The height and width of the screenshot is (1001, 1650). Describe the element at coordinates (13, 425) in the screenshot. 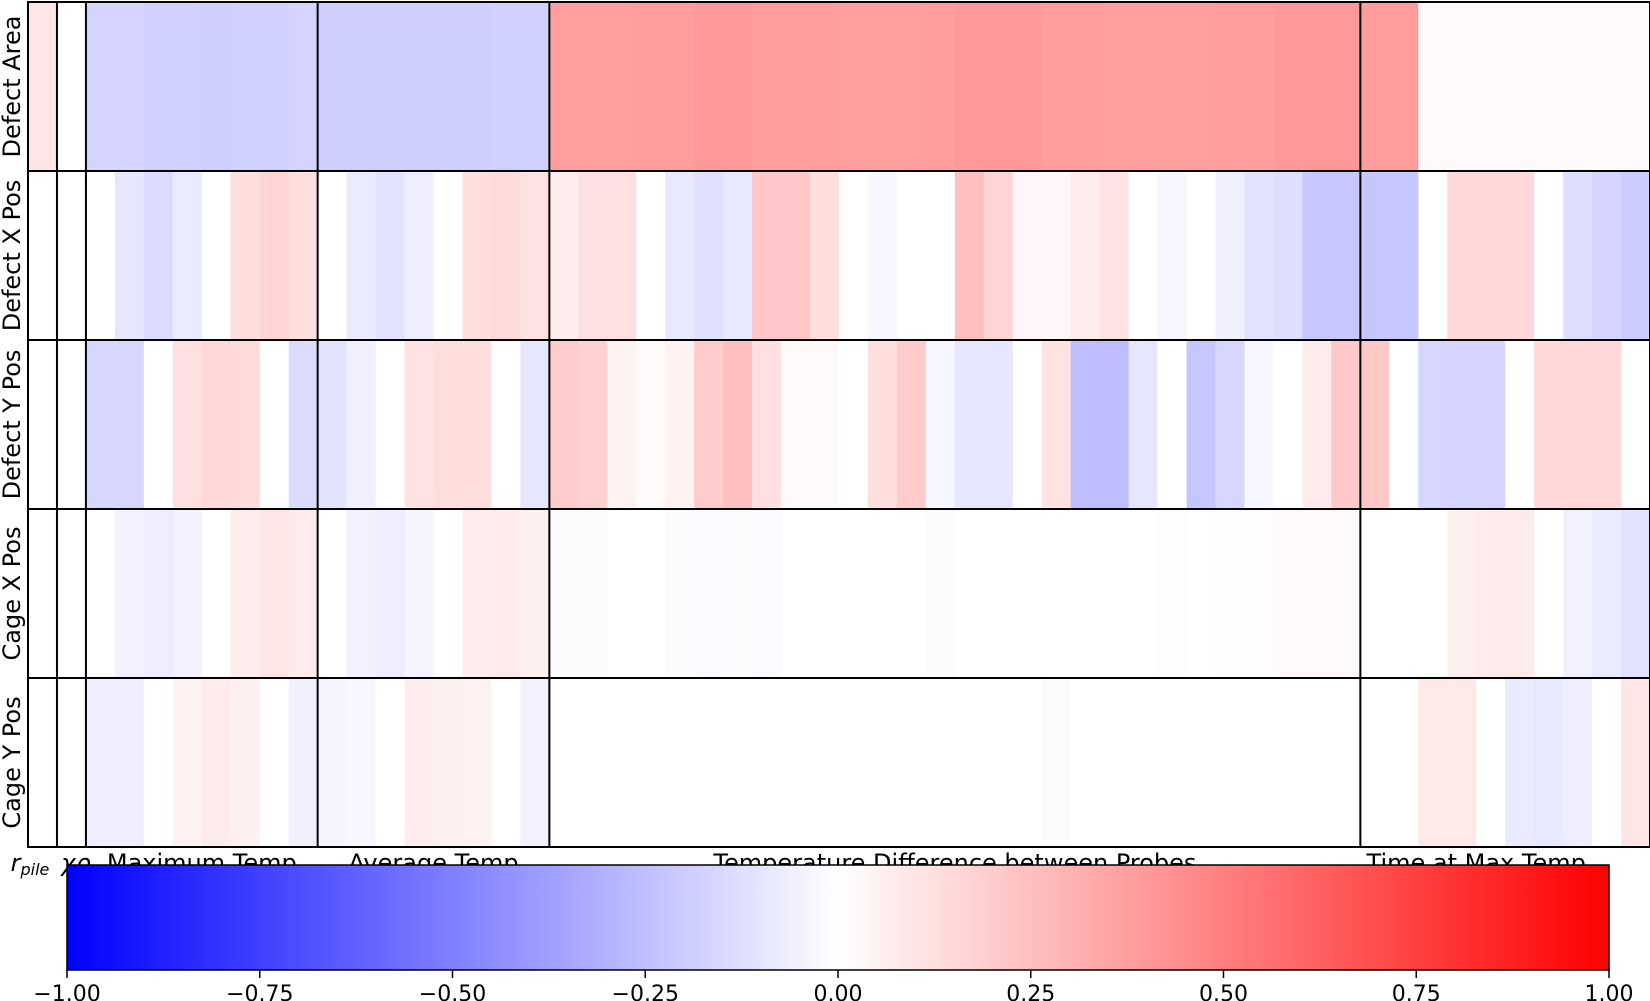

I see `row-label-defect-y-pos: Defect Y Pos` at that location.